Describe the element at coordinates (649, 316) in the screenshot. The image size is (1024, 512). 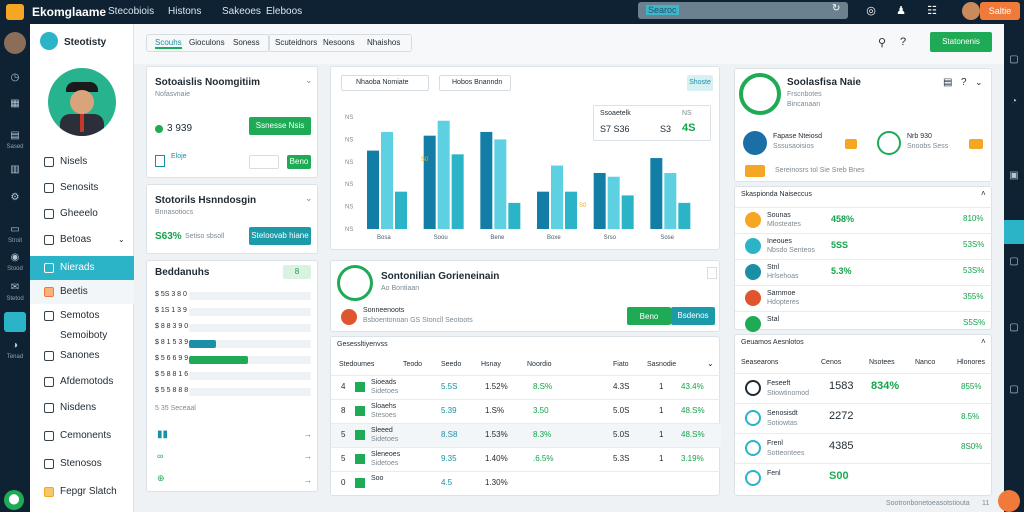
I see `connect-button-1: Beno` at that location.